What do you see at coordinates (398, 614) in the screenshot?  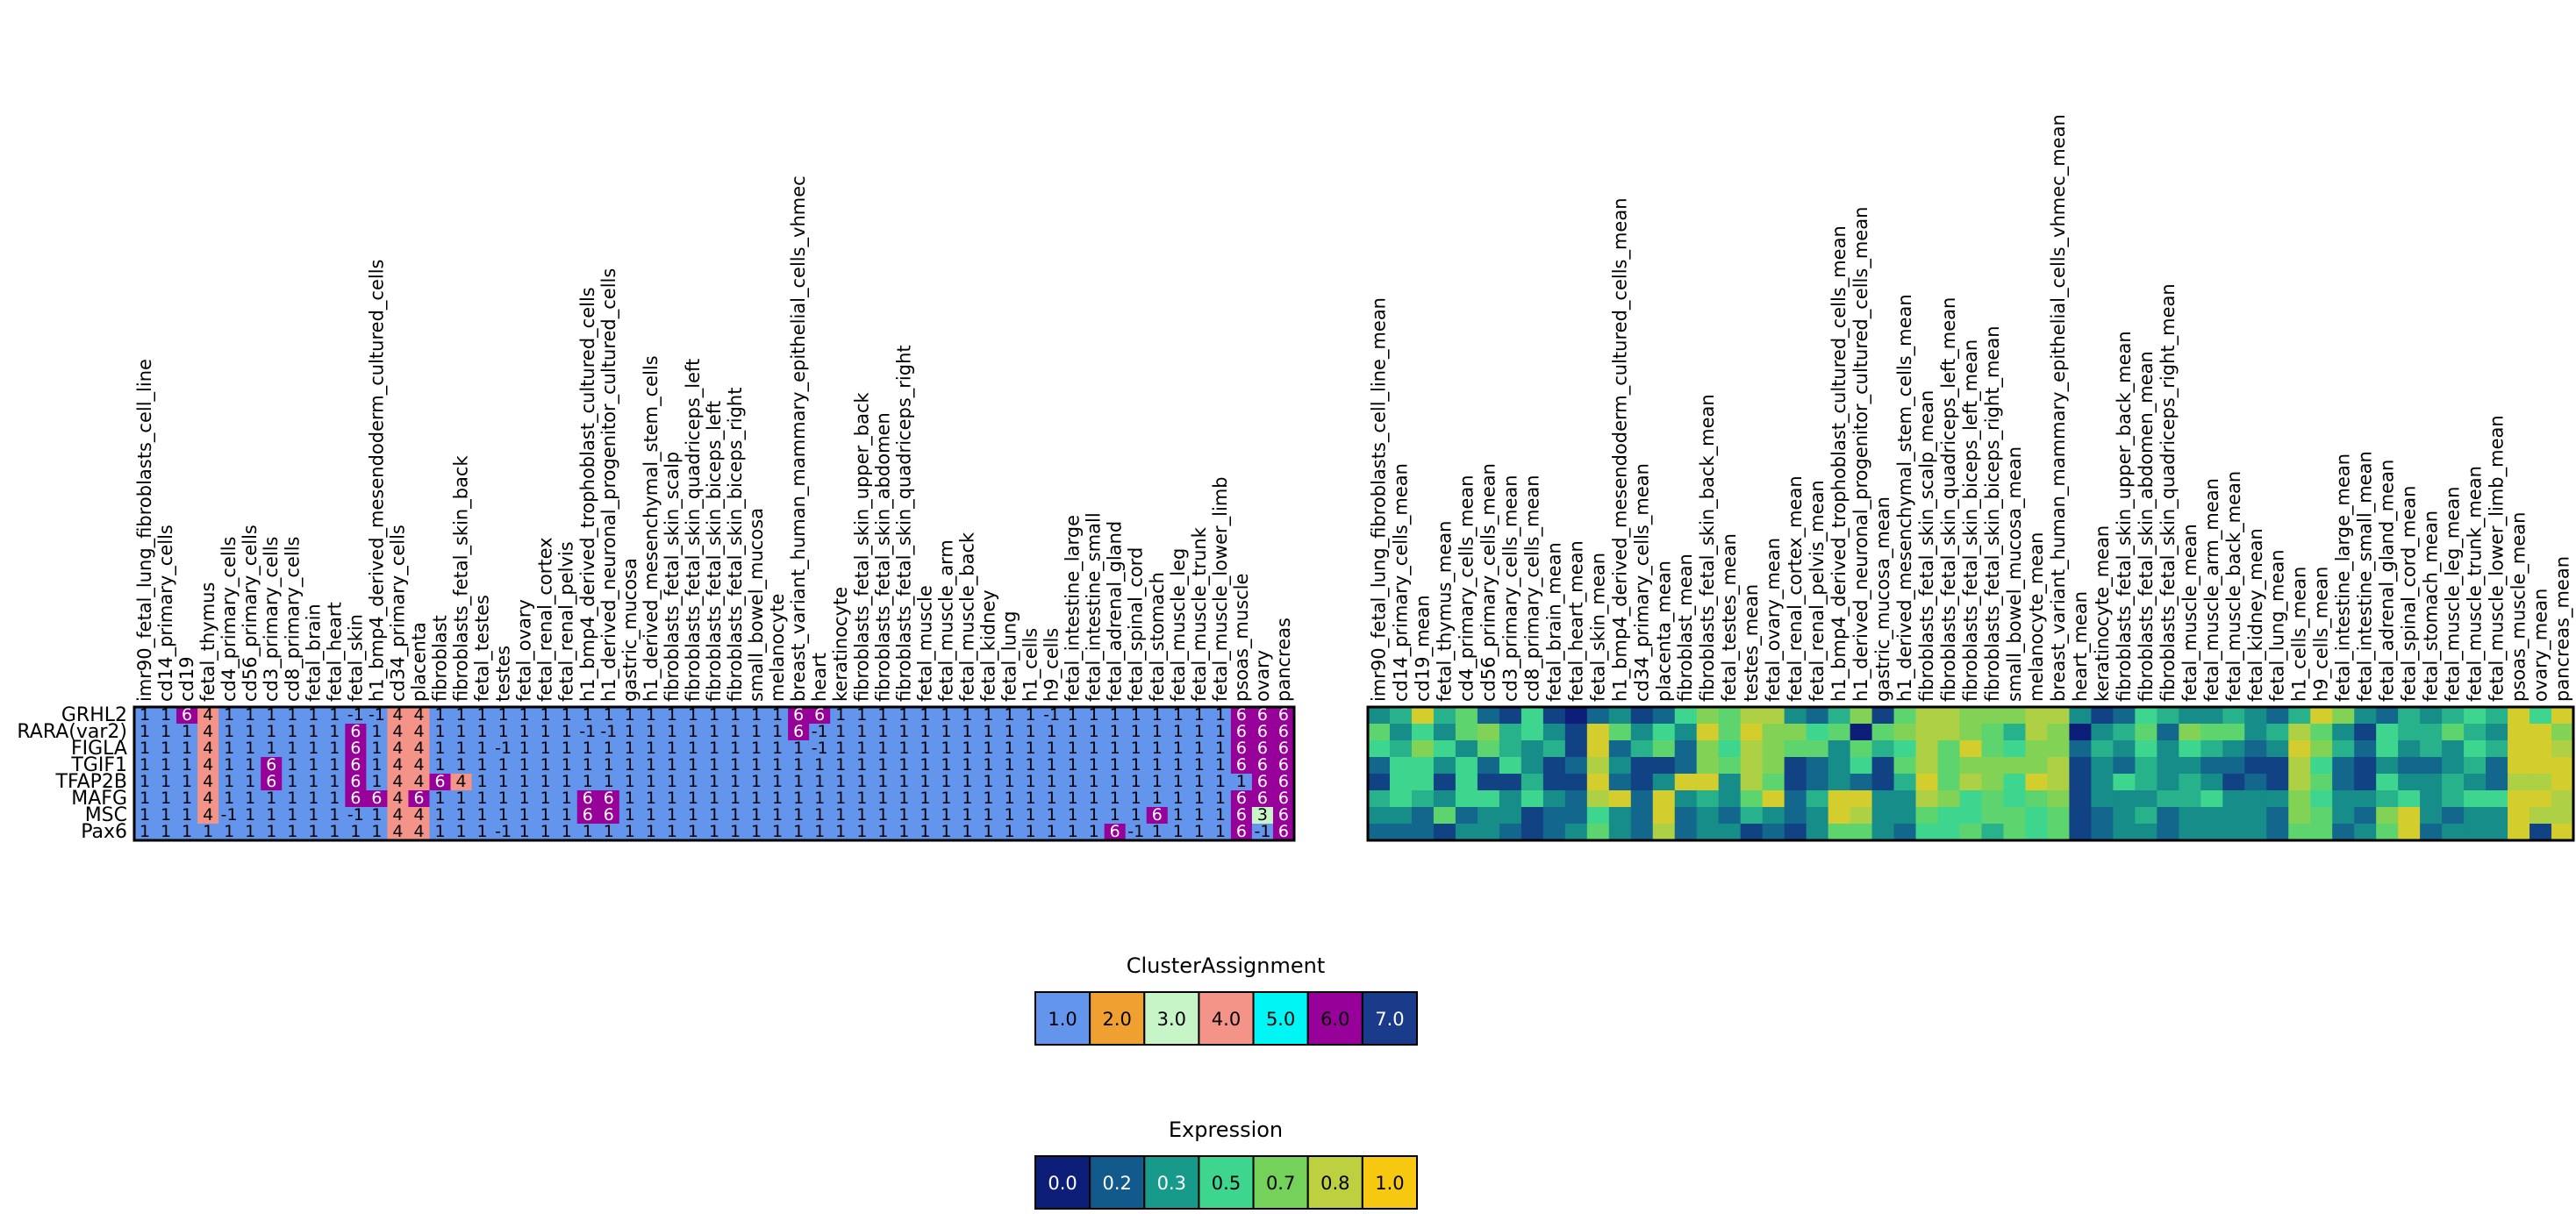 I see `column-label: cd34_primary_cells` at bounding box center [398, 614].